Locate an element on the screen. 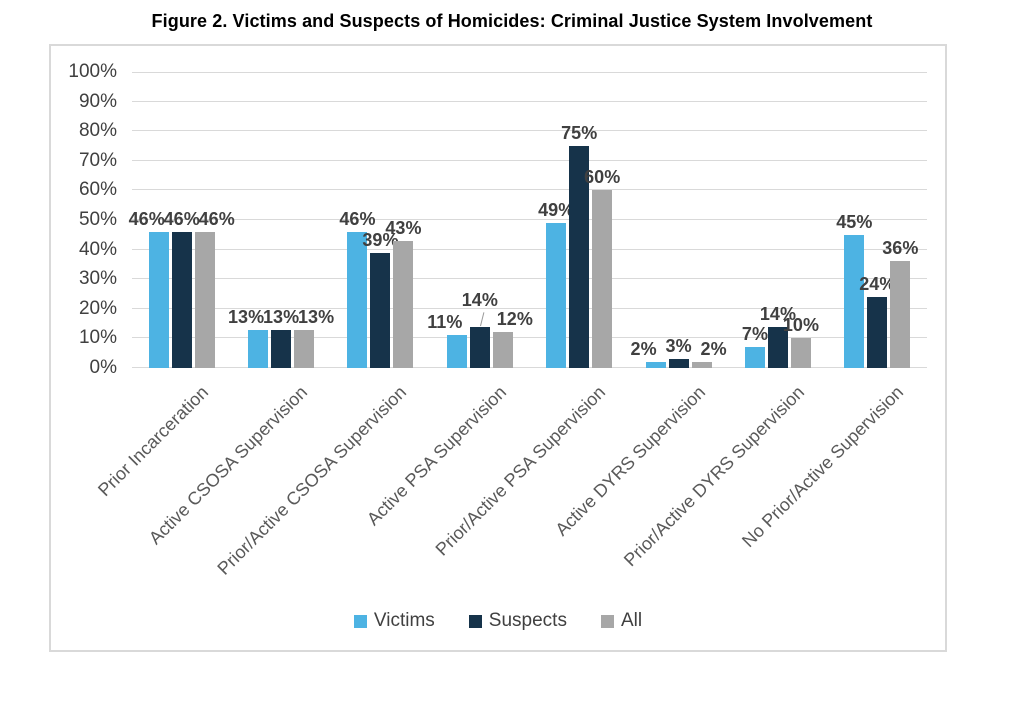 Image resolution: width=1024 pixels, height=711 pixels. data-label: 43% is located at coordinates (403, 227).